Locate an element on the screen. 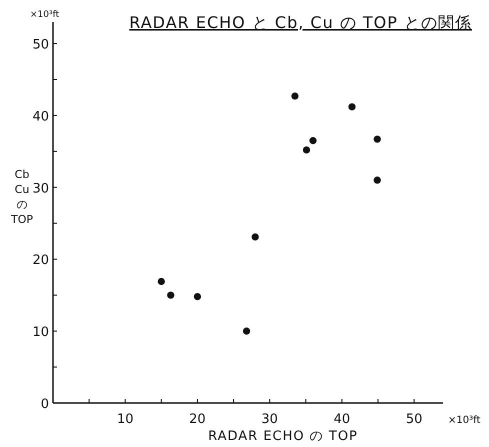  y-tick-label: 10 is located at coordinates (40, 332).